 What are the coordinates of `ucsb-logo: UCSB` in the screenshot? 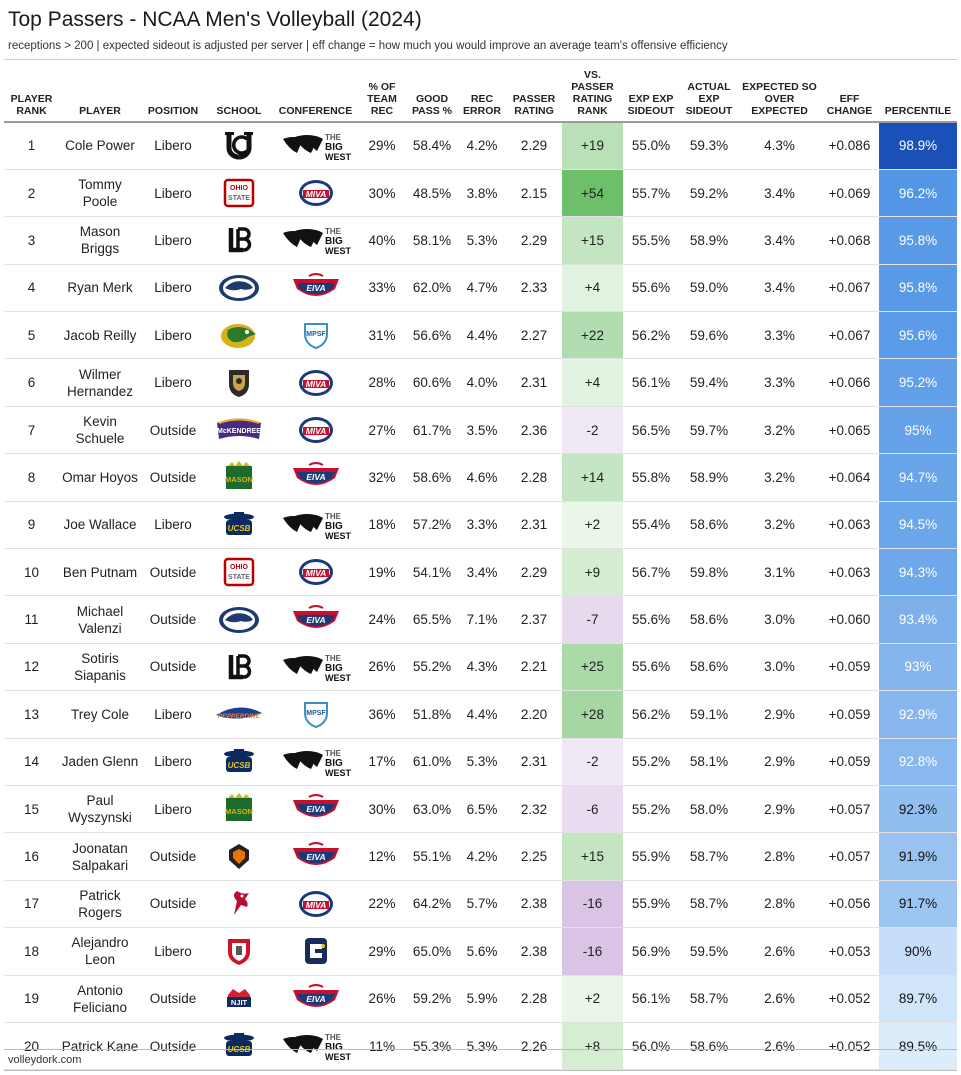 It's located at (239, 1046).